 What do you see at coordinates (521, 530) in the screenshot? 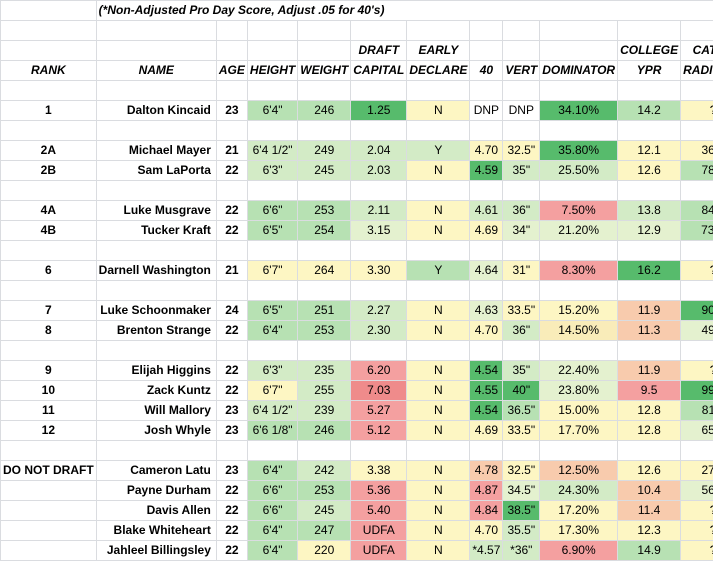
I see `cell-vert: 35.5"` at bounding box center [521, 530].